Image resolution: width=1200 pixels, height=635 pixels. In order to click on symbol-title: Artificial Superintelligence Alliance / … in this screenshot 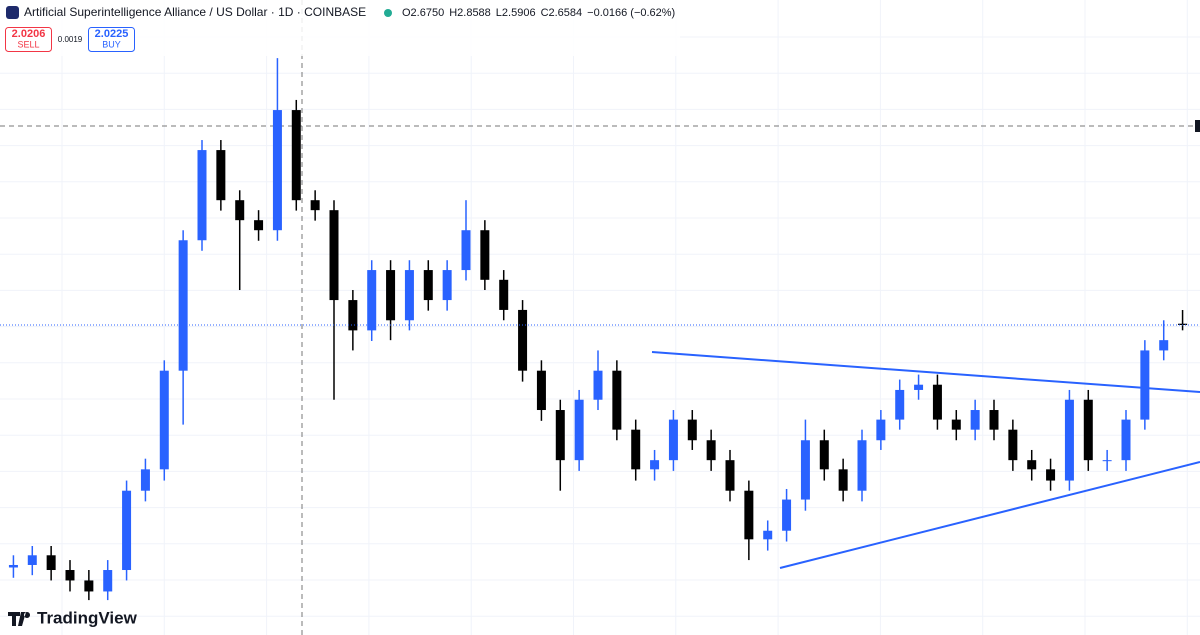, I will do `click(195, 12)`.